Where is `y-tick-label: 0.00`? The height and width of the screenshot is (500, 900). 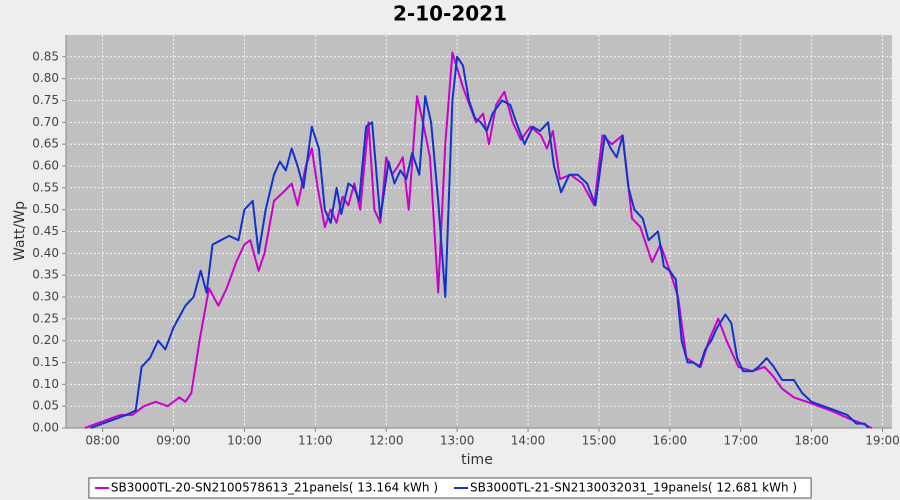 y-tick-label: 0.00 is located at coordinates (45, 428).